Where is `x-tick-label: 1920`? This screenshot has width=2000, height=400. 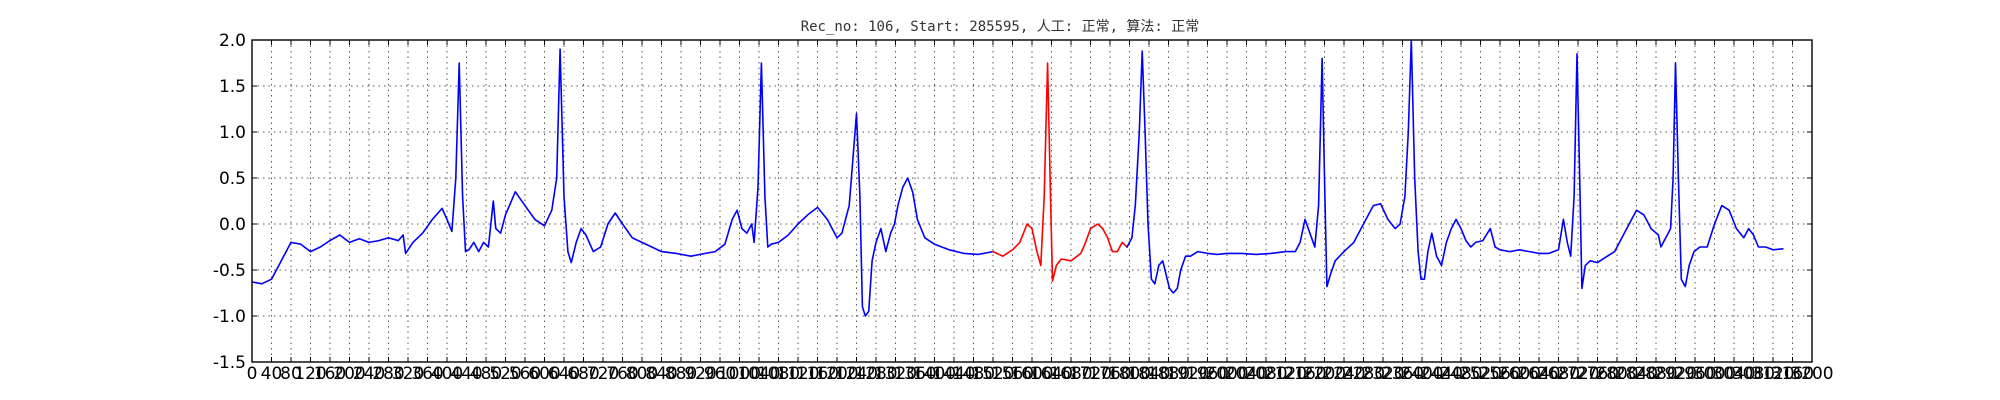
x-tick-label: 1920 is located at coordinates (1187, 374).